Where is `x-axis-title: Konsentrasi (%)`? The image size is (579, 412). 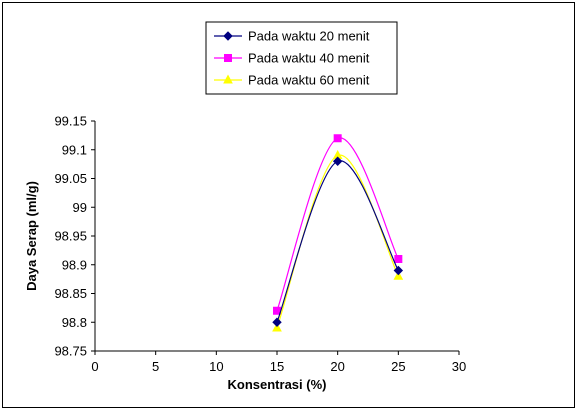
x-axis-title: Konsentrasi (%) is located at coordinates (277, 384).